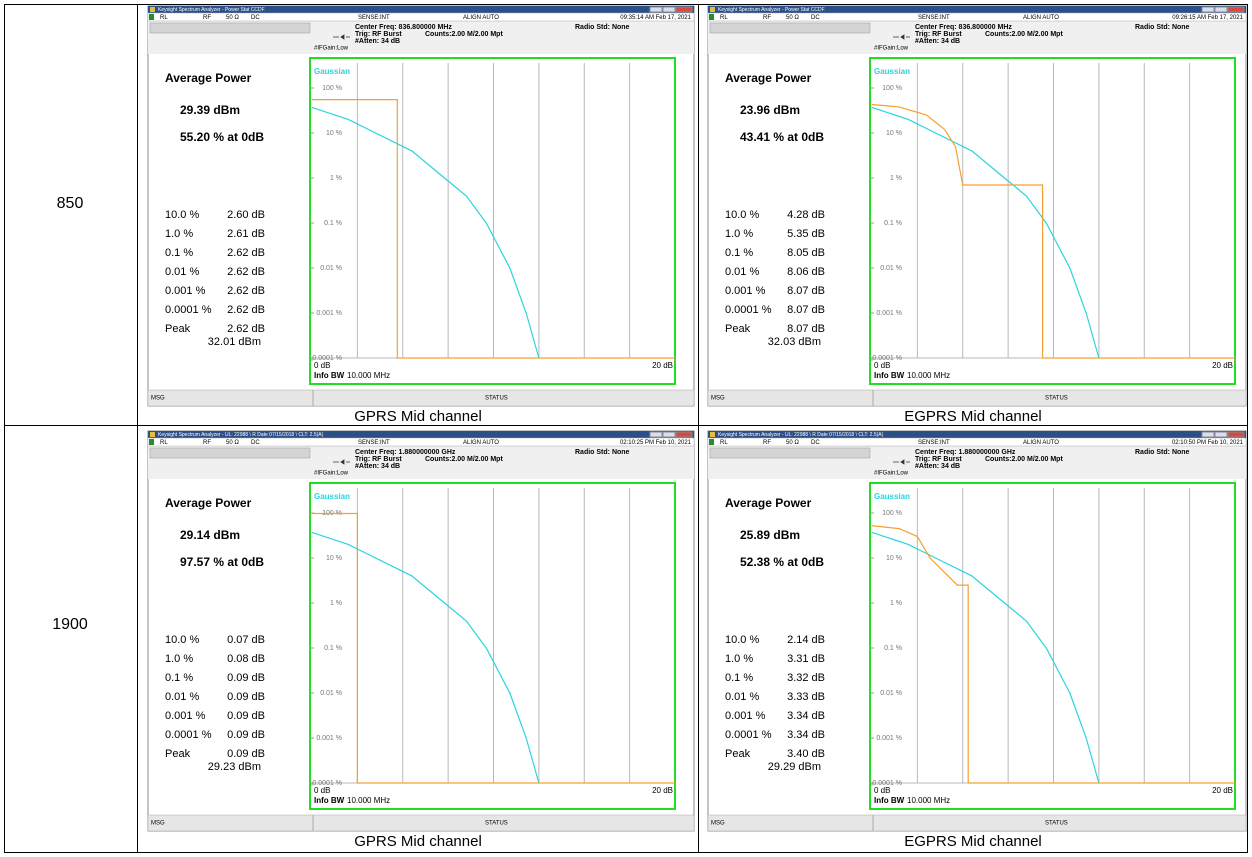 This screenshot has height=857, width=1252. I want to click on status-text: DC, so click(255, 18).